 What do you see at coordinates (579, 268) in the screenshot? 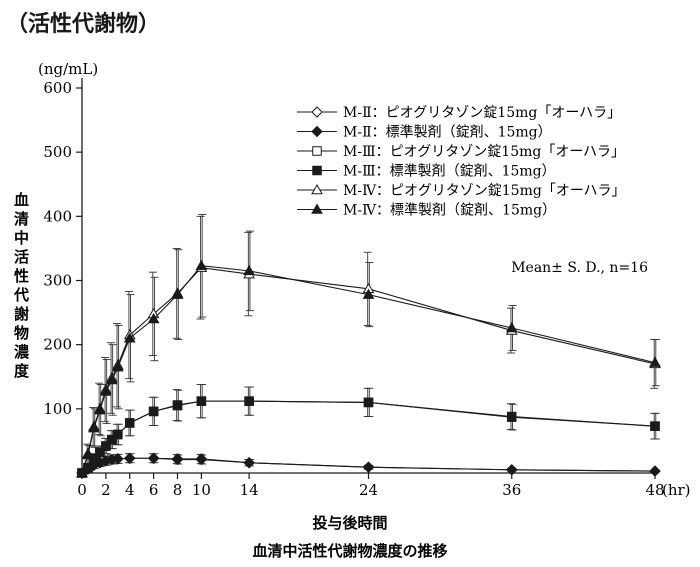
I see `stats-annotation: Mean± S. D., n=16` at bounding box center [579, 268].